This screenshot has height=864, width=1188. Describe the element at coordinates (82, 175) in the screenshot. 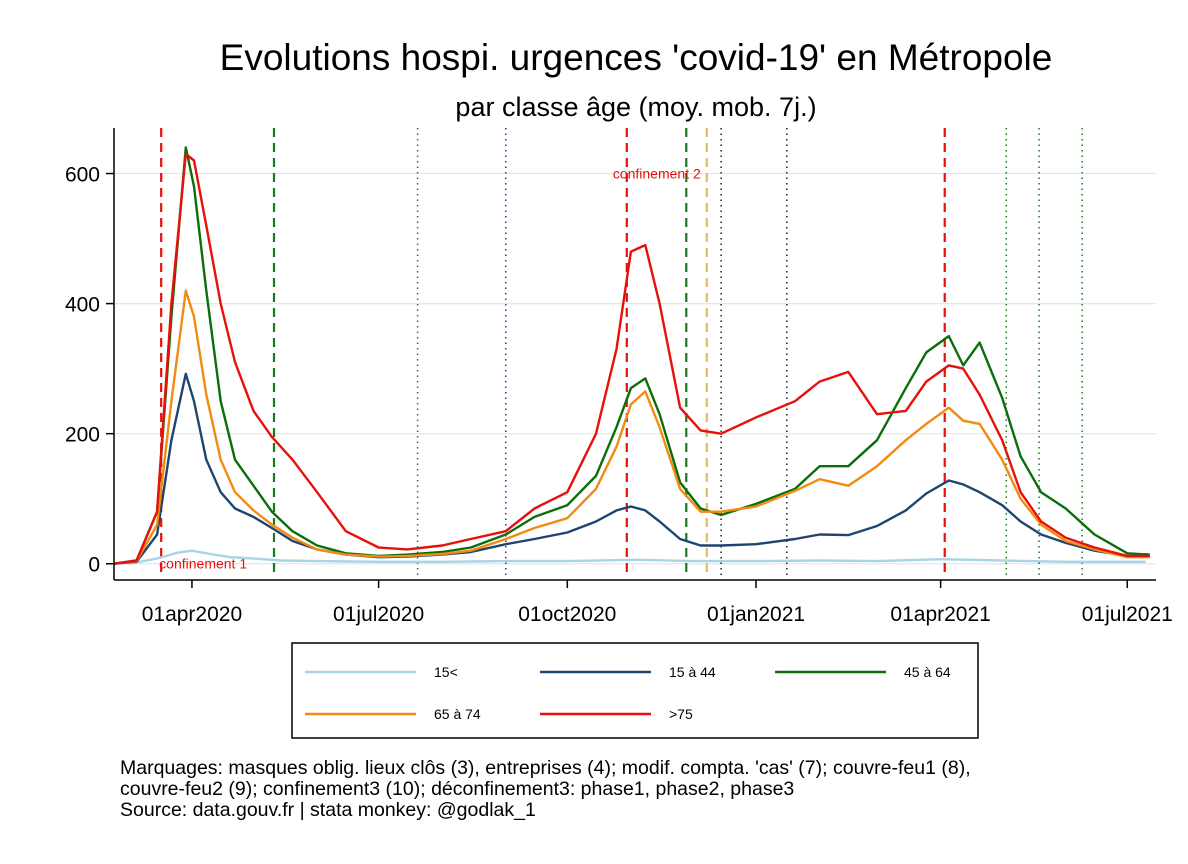

I see `y-tick-label-3: 600` at that location.